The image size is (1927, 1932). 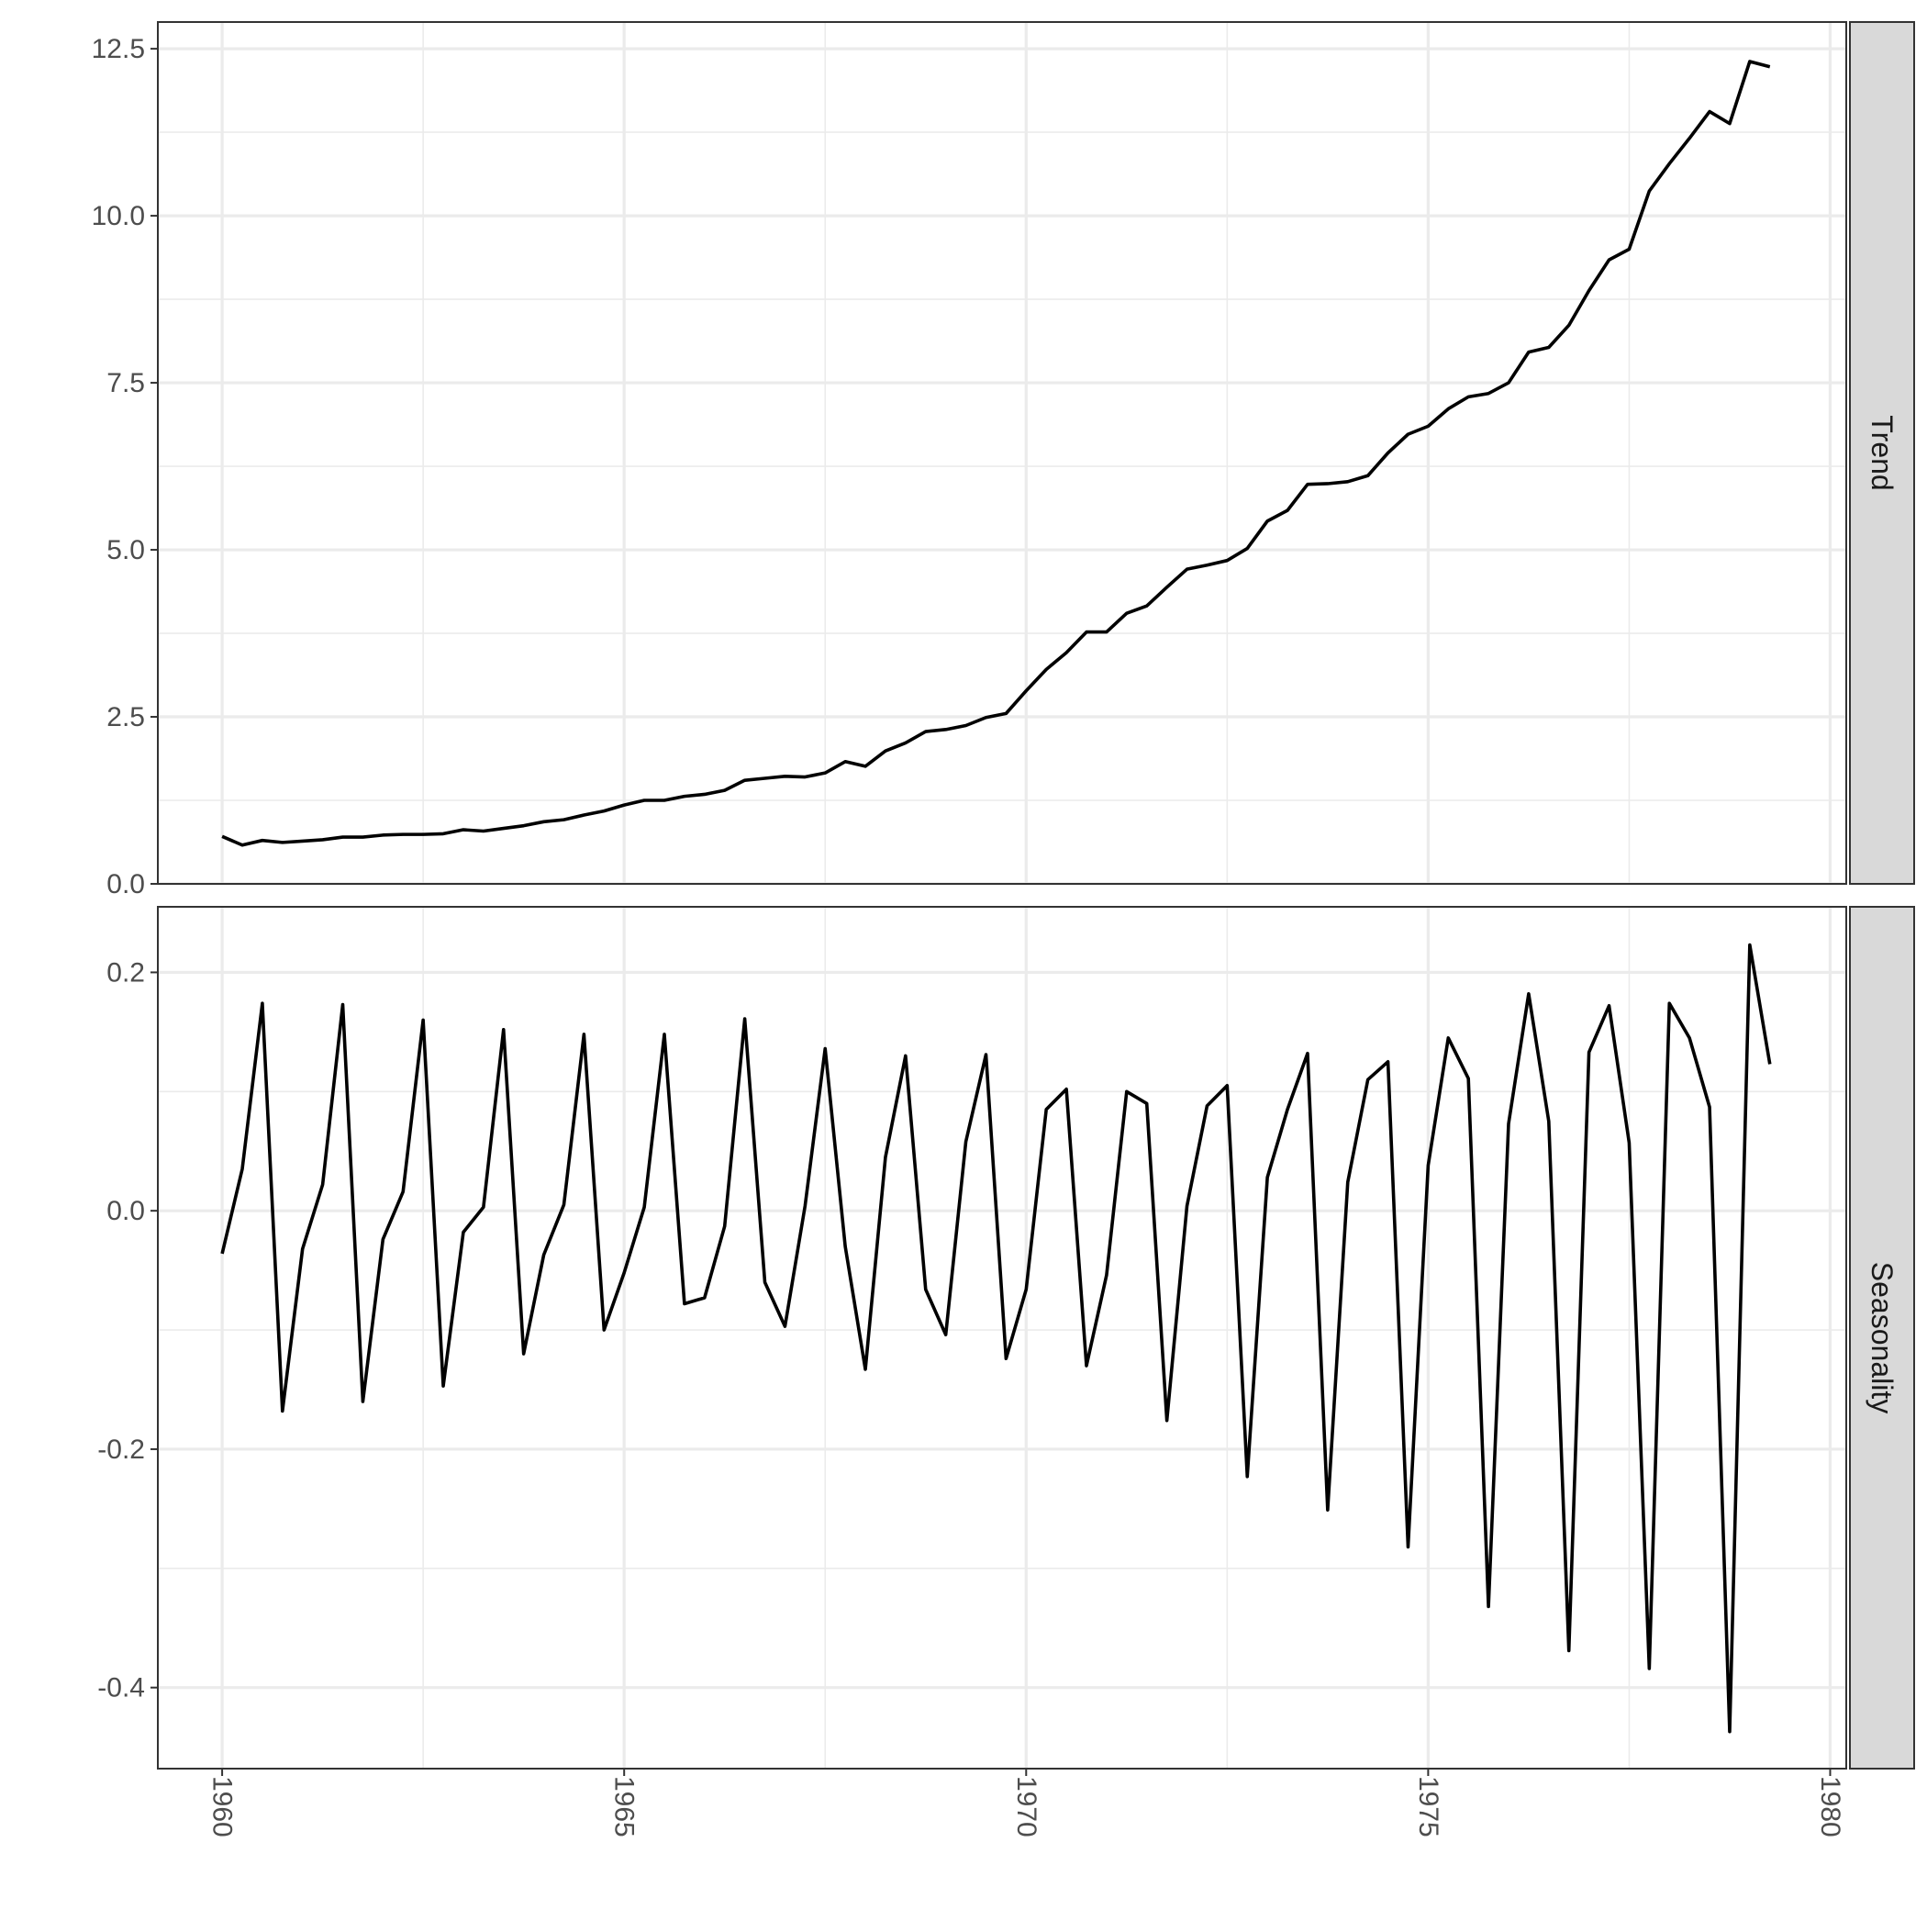 I want to click on panel-2-y-tick-label: -0.2, so click(x=121, y=1450).